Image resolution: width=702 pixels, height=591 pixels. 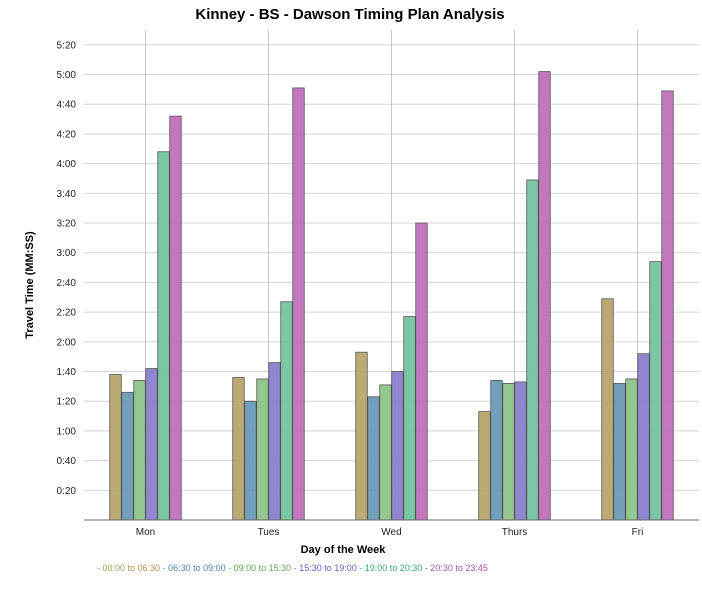 What do you see at coordinates (193, 568) in the screenshot?
I see `legend-item: - 06:30 to 09:00` at bounding box center [193, 568].